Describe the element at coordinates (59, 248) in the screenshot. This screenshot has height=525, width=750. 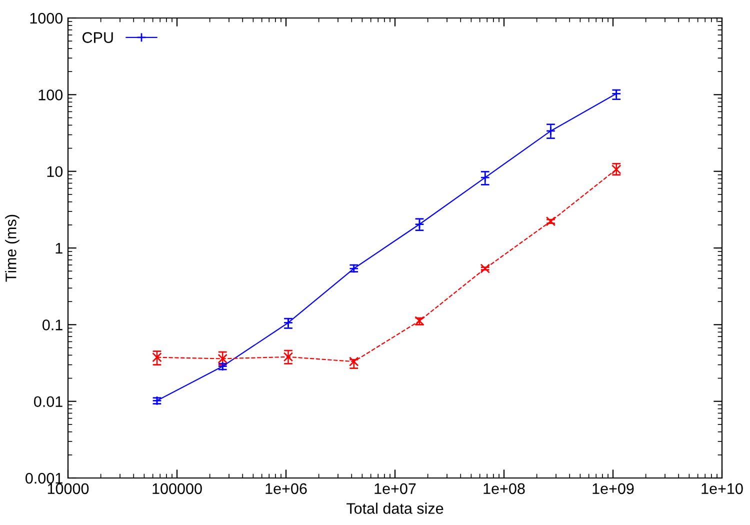
I see `y-tick-label: 1` at that location.